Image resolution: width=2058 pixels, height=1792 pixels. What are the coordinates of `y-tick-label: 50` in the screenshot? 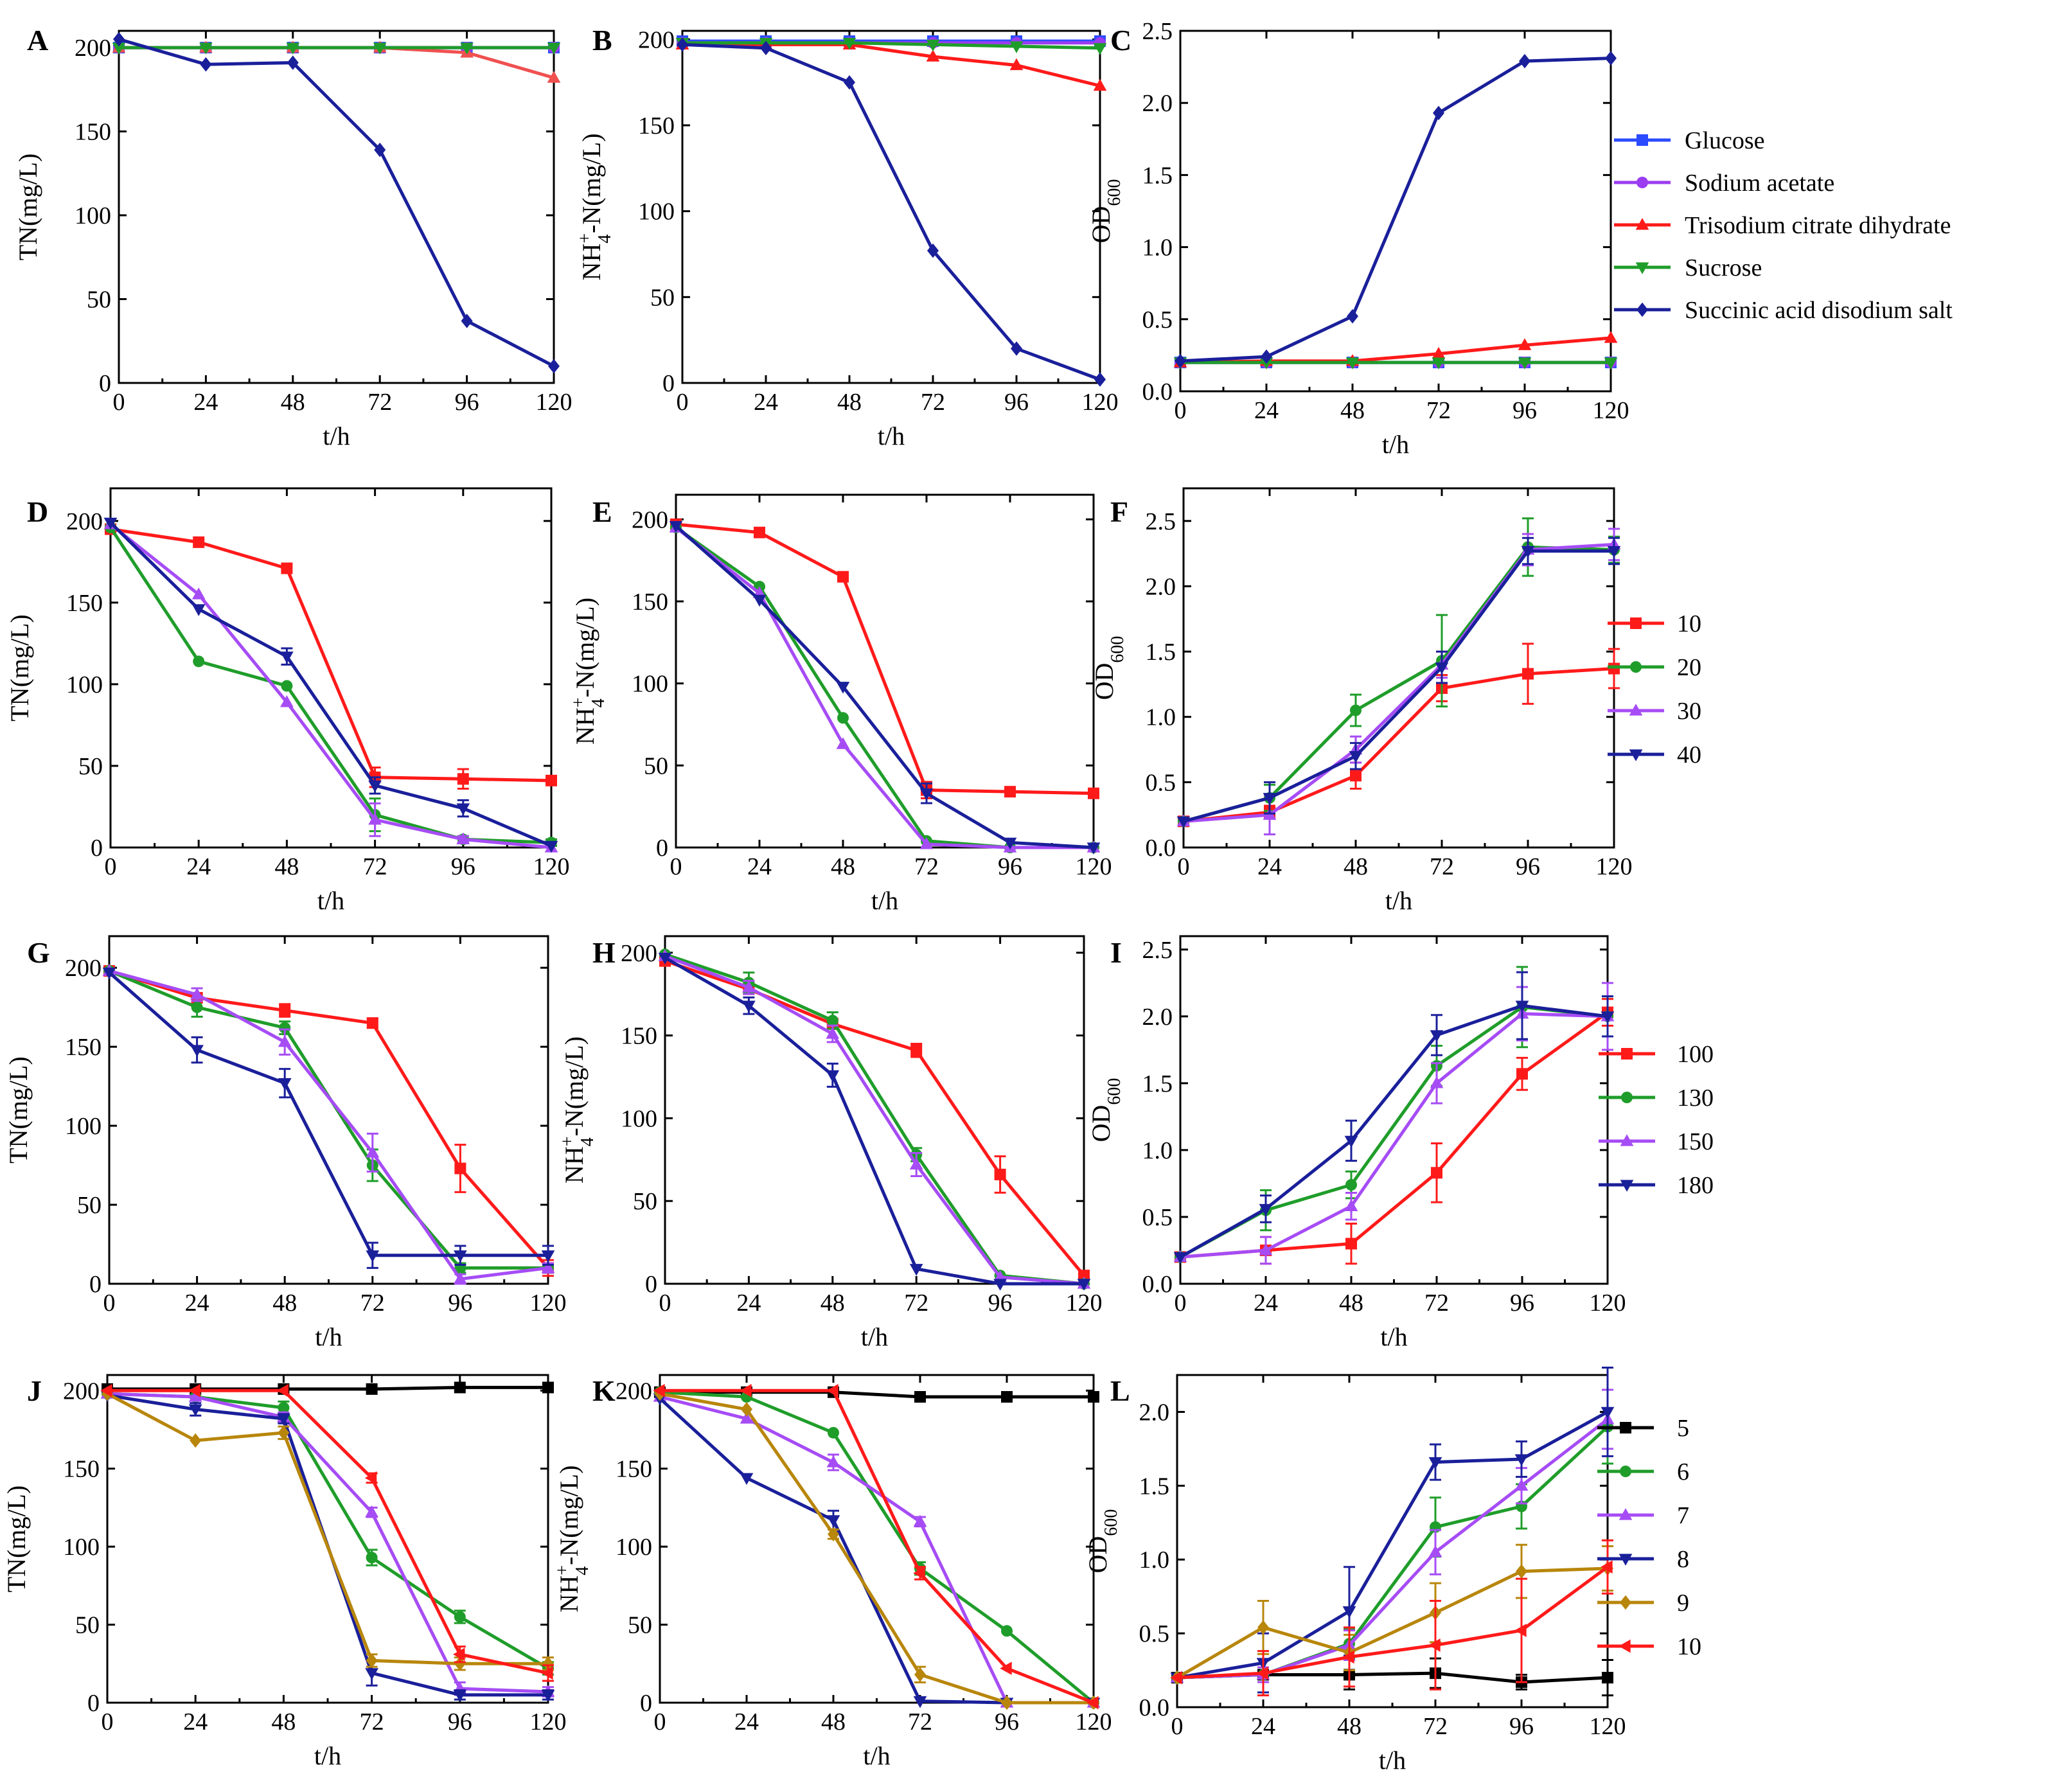 It's located at (662, 297).